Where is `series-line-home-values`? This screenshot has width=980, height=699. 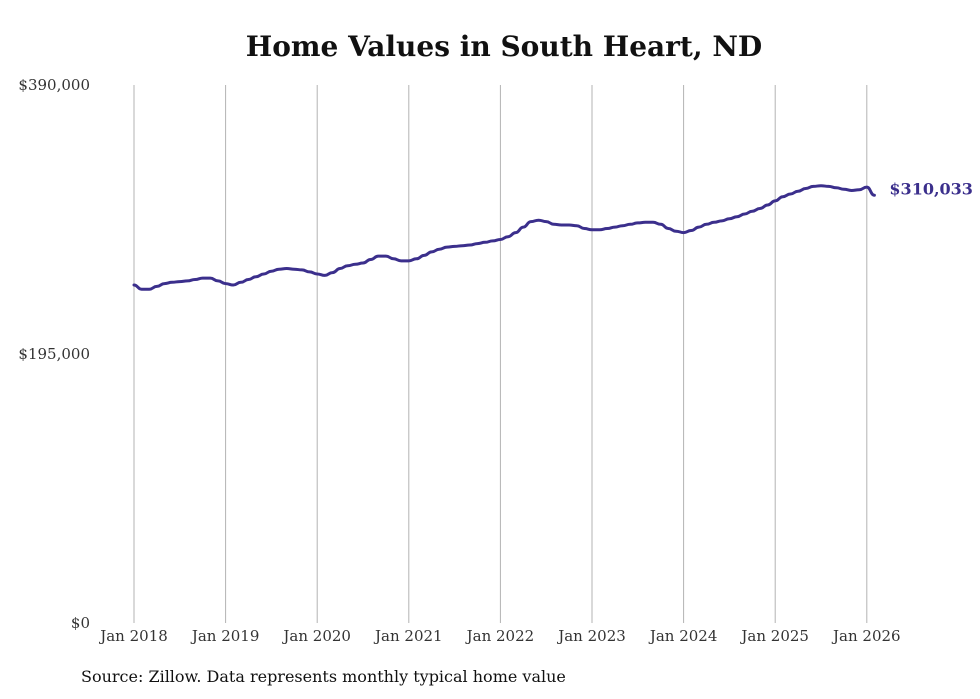
series-line-home-values is located at coordinates (504, 237).